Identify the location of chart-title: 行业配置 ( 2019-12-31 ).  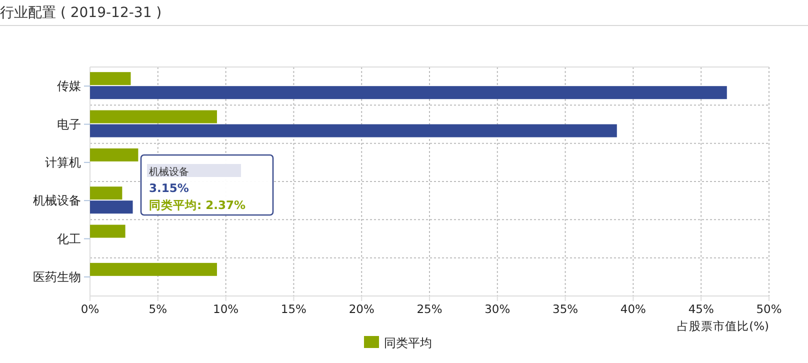
(81, 13).